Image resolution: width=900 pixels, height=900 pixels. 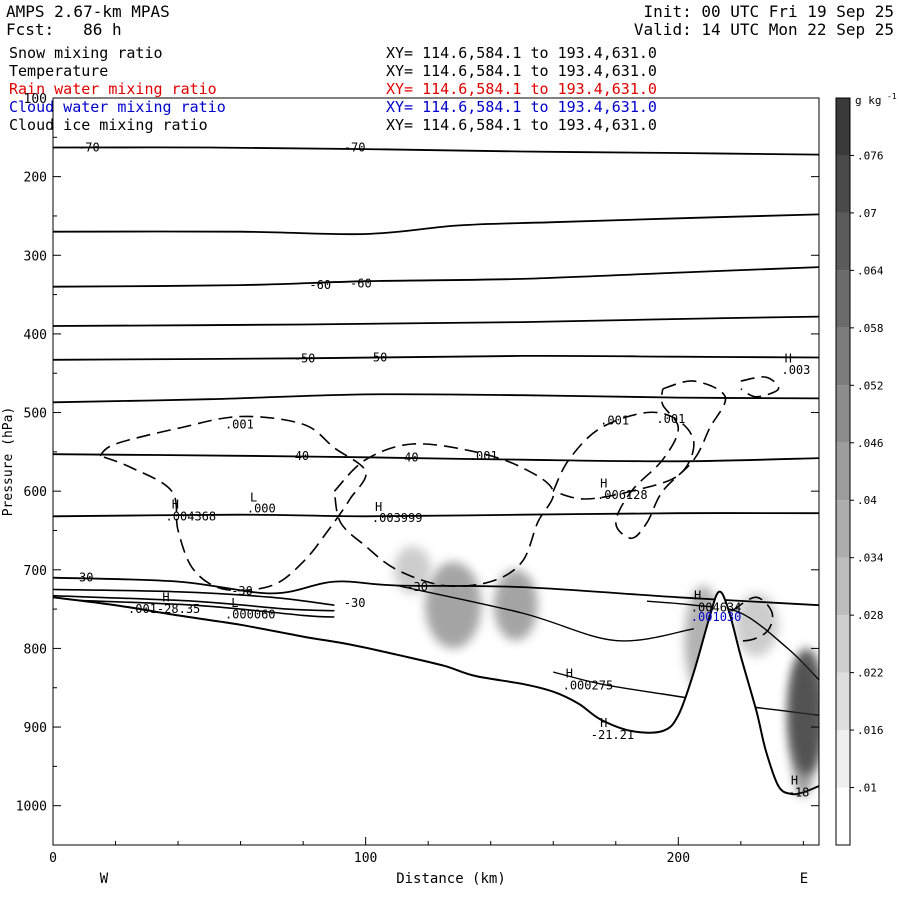 What do you see at coordinates (89, 148) in the screenshot?
I see `contour-label: -70` at bounding box center [89, 148].